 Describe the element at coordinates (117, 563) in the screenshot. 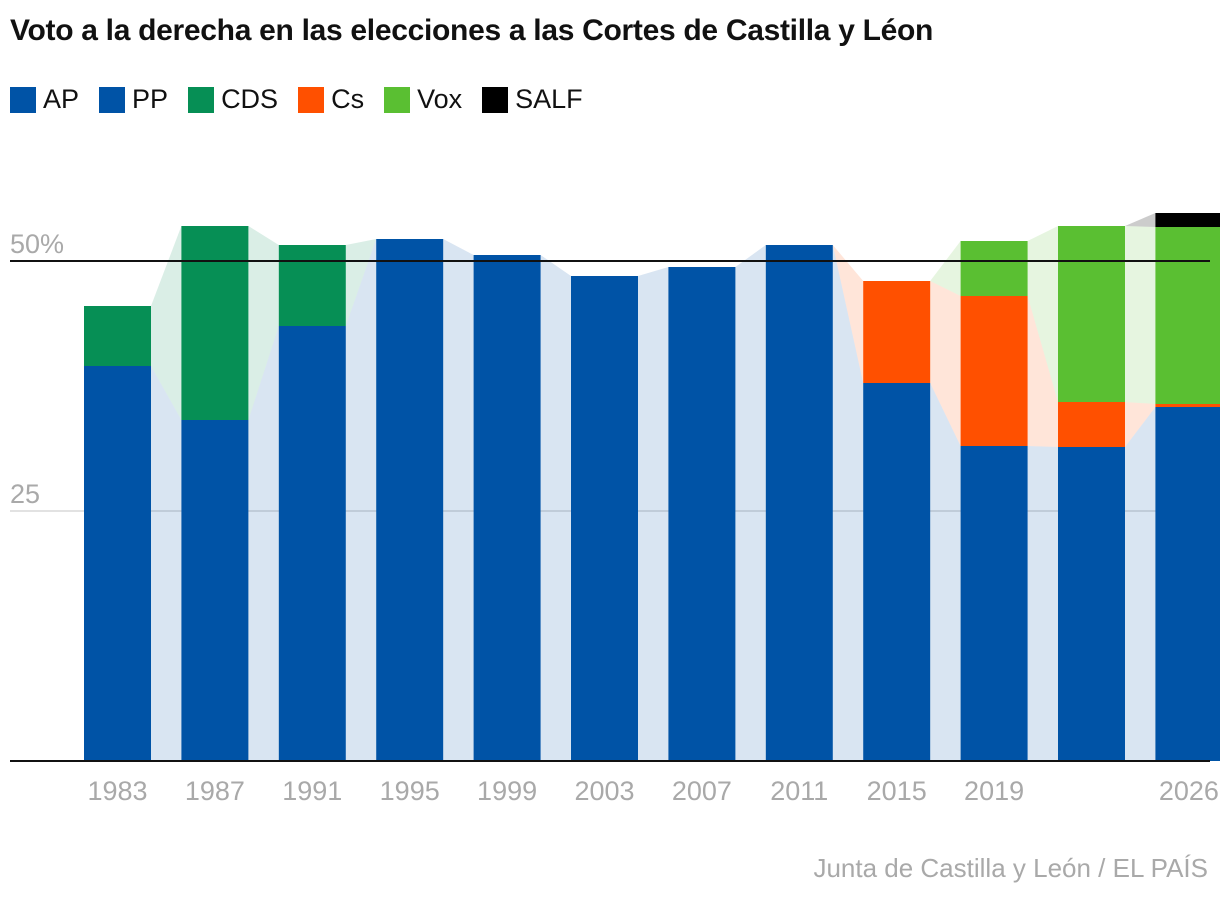

I see `bar-ap-pp-1983` at that location.